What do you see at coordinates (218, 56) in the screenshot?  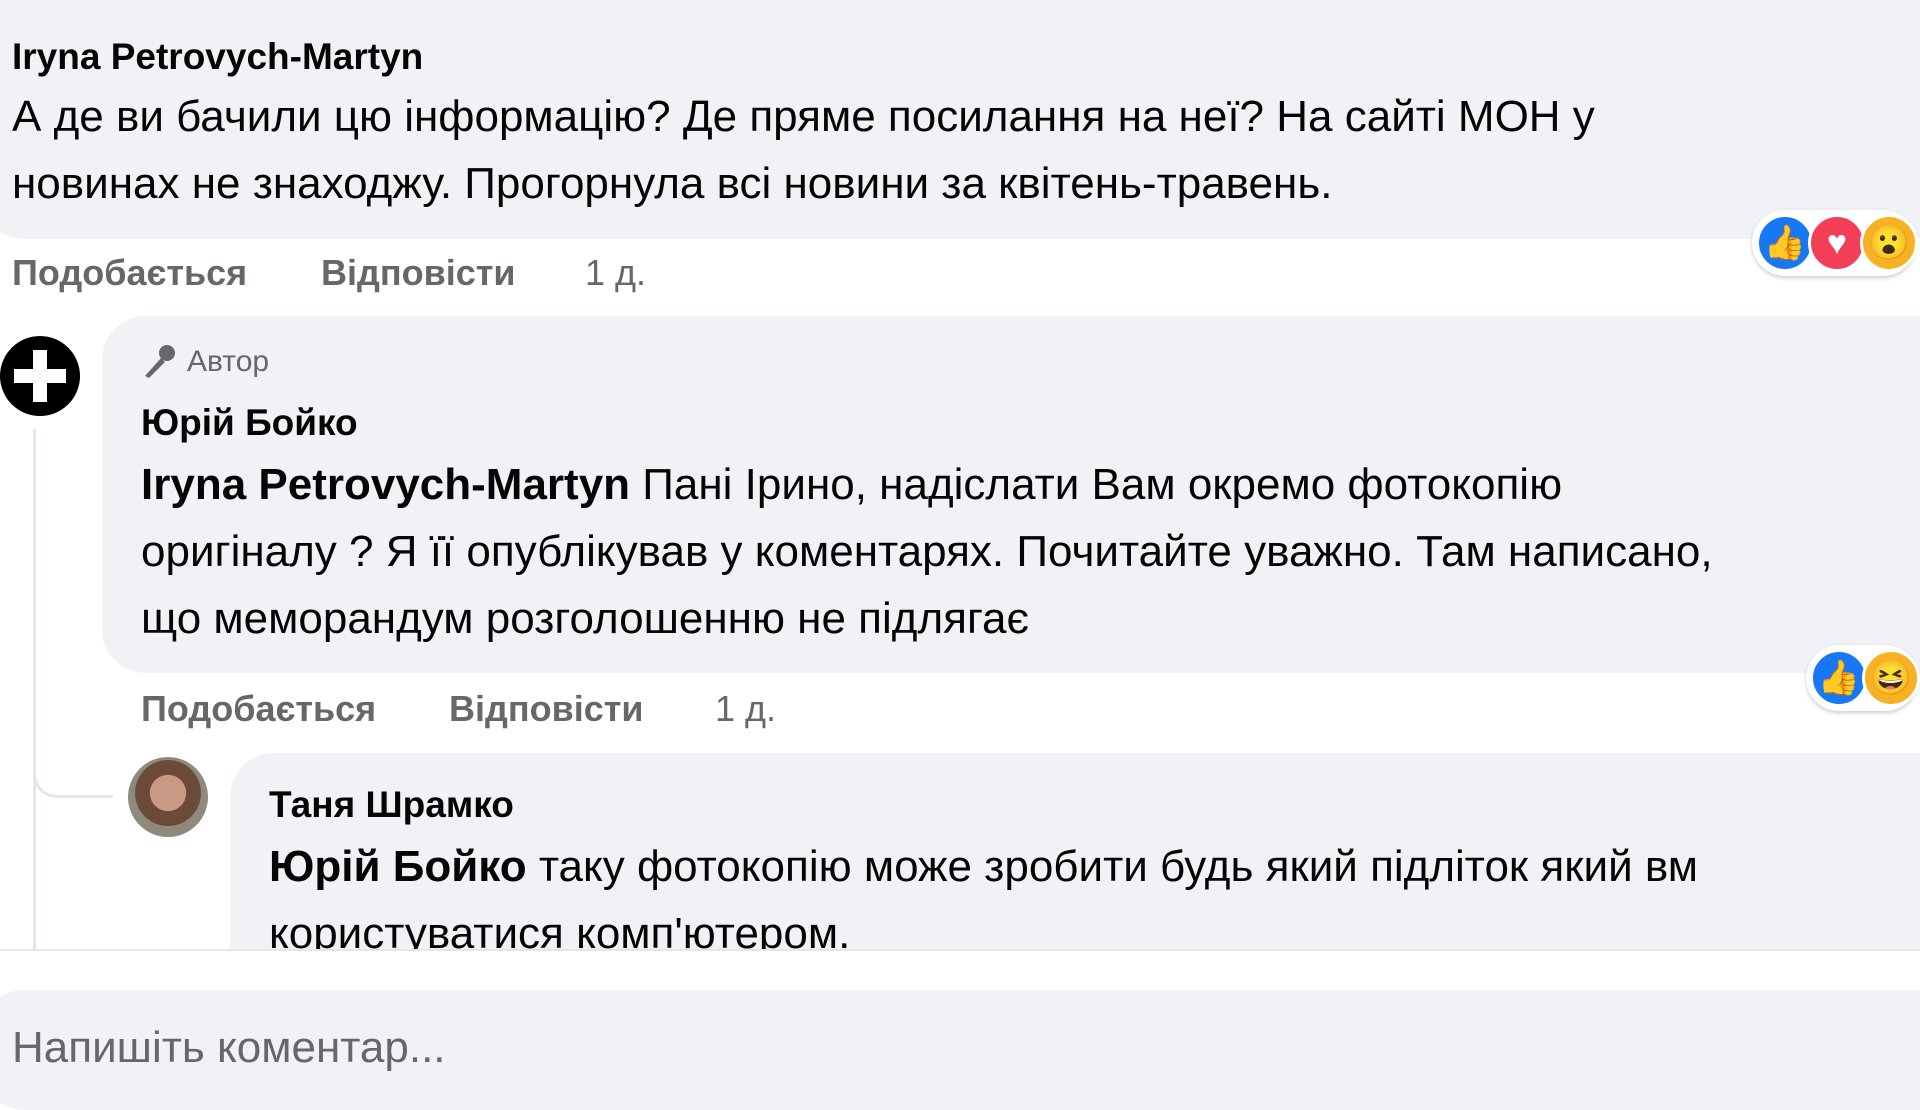 I see `comment-author: Iryna Petrovych-Martyn` at bounding box center [218, 56].